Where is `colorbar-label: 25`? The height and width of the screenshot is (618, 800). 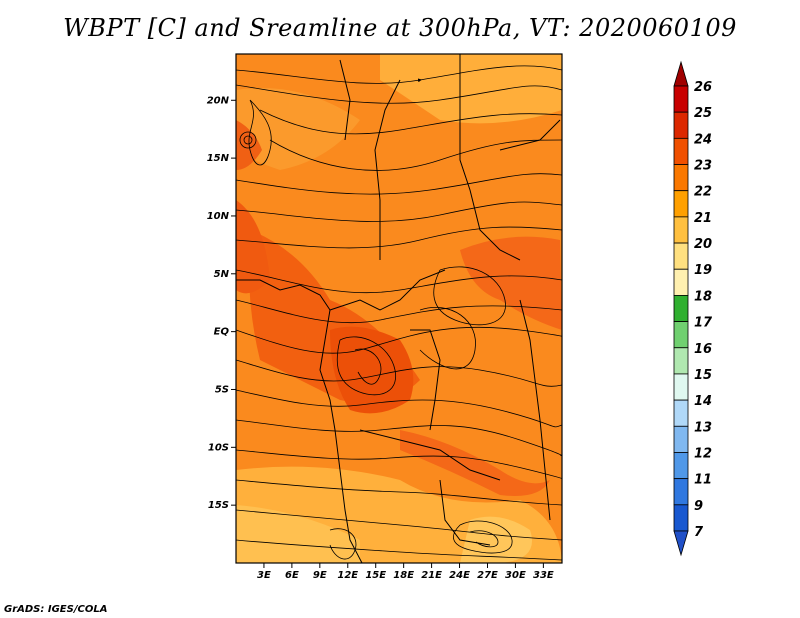 colorbar-label: 25 is located at coordinates (703, 113).